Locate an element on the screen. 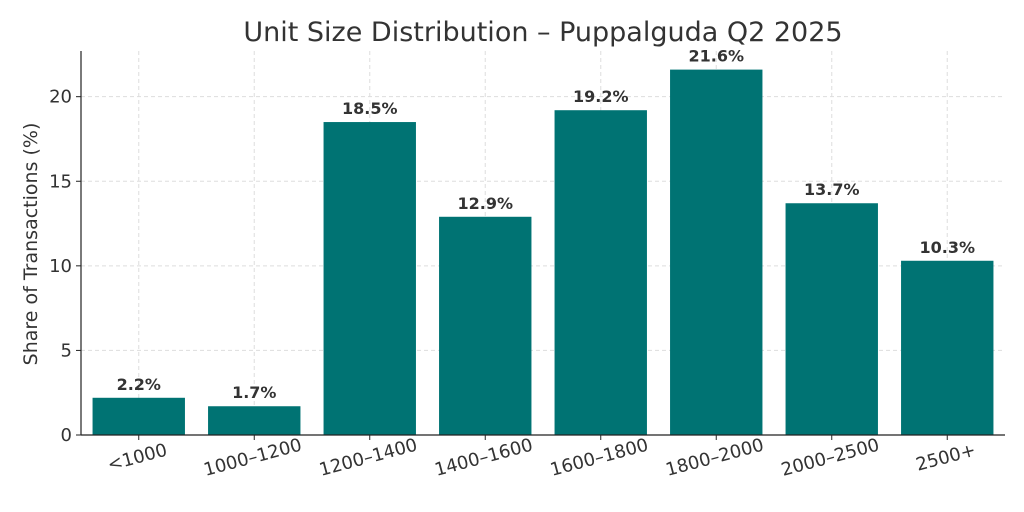  y-tick-label: 15 is located at coordinates (60, 181).